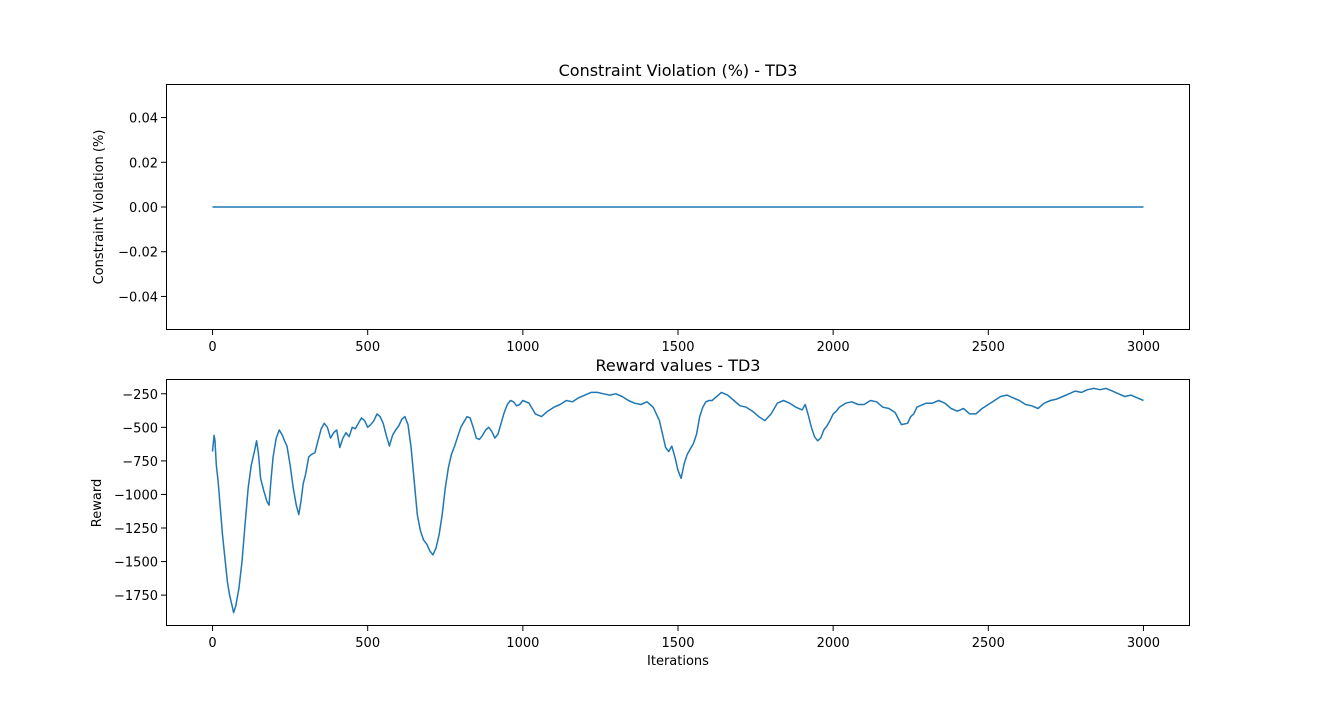 The height and width of the screenshot is (703, 1322). Describe the element at coordinates (678, 661) in the screenshot. I see `x-axis-label: Iterations` at that location.